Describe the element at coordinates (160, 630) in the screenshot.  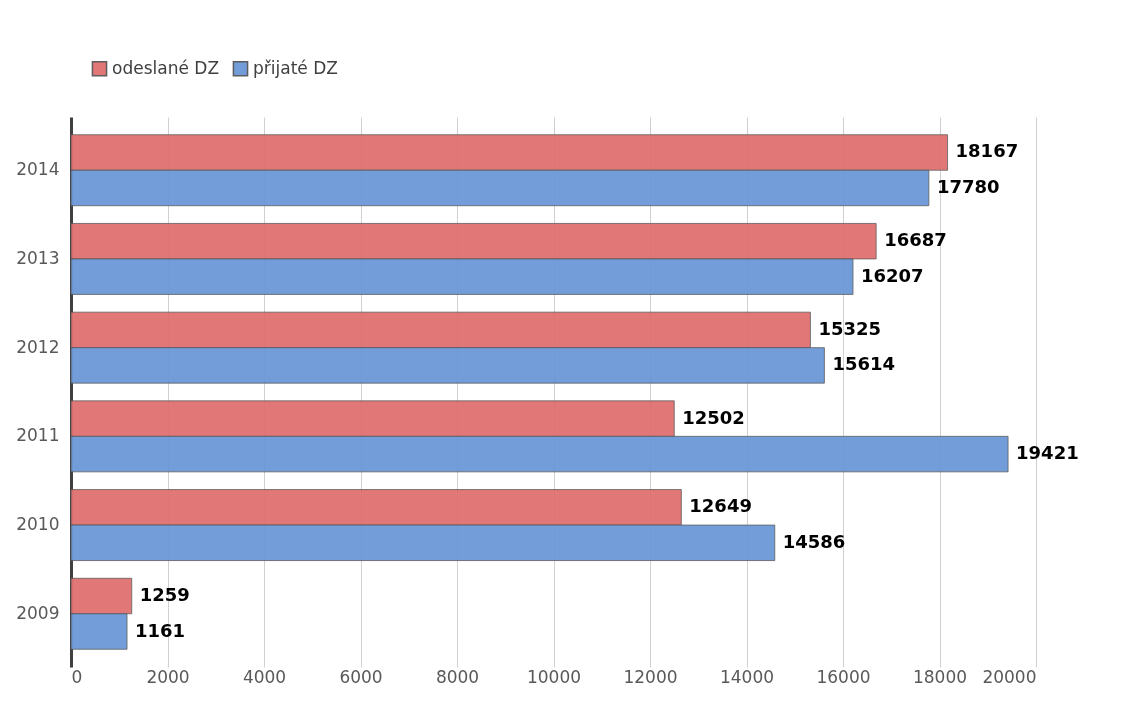
I see `data-label: 1161` at that location.